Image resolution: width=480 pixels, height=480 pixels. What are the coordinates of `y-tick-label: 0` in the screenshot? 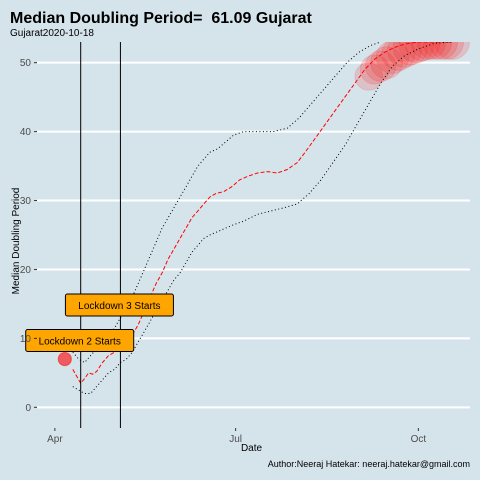 It's located at (28, 408).